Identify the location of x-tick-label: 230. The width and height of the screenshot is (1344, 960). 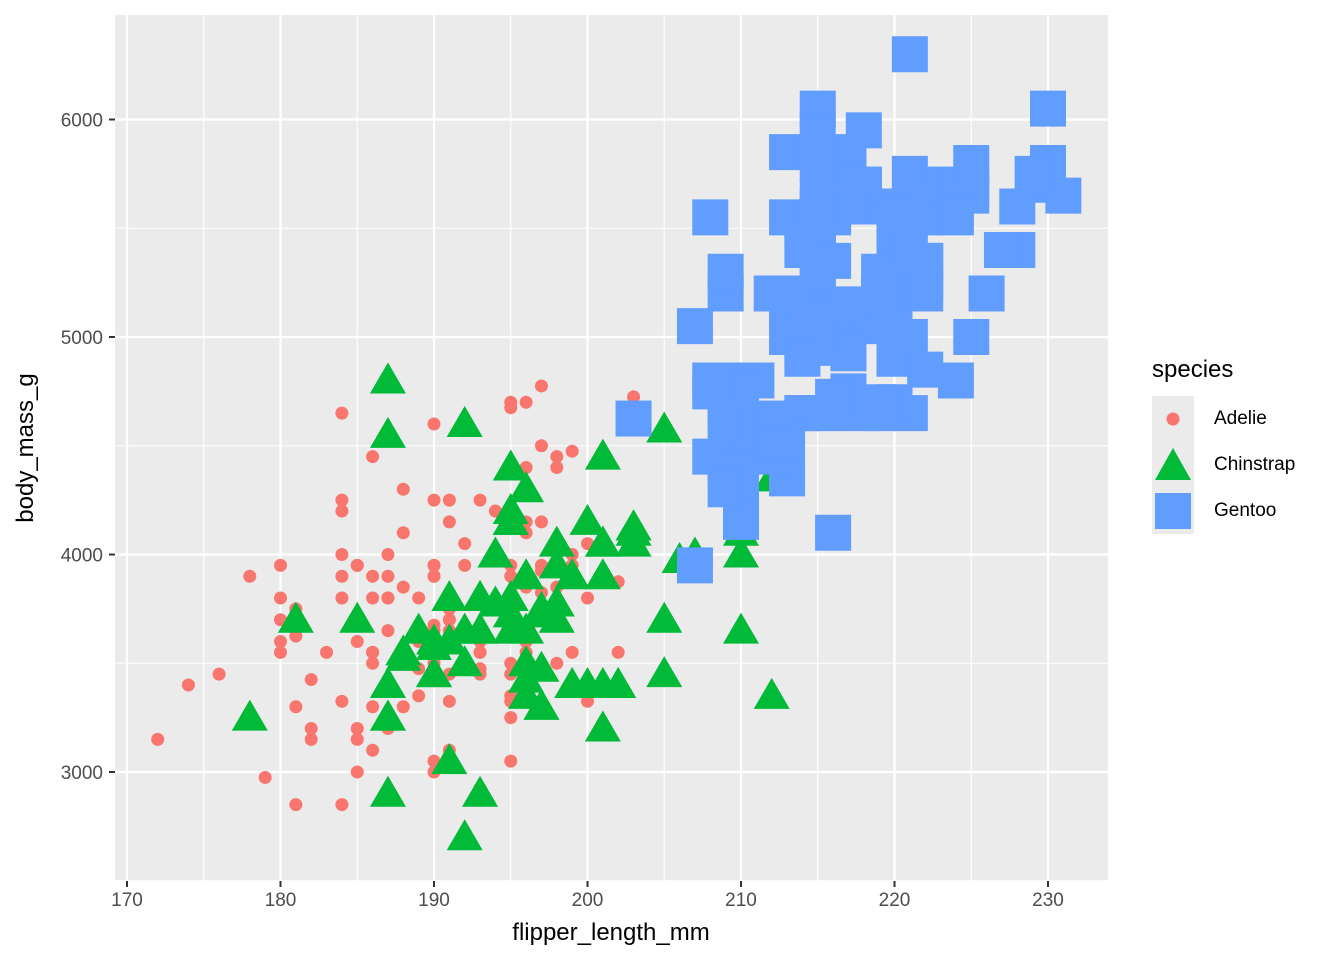
(1048, 900).